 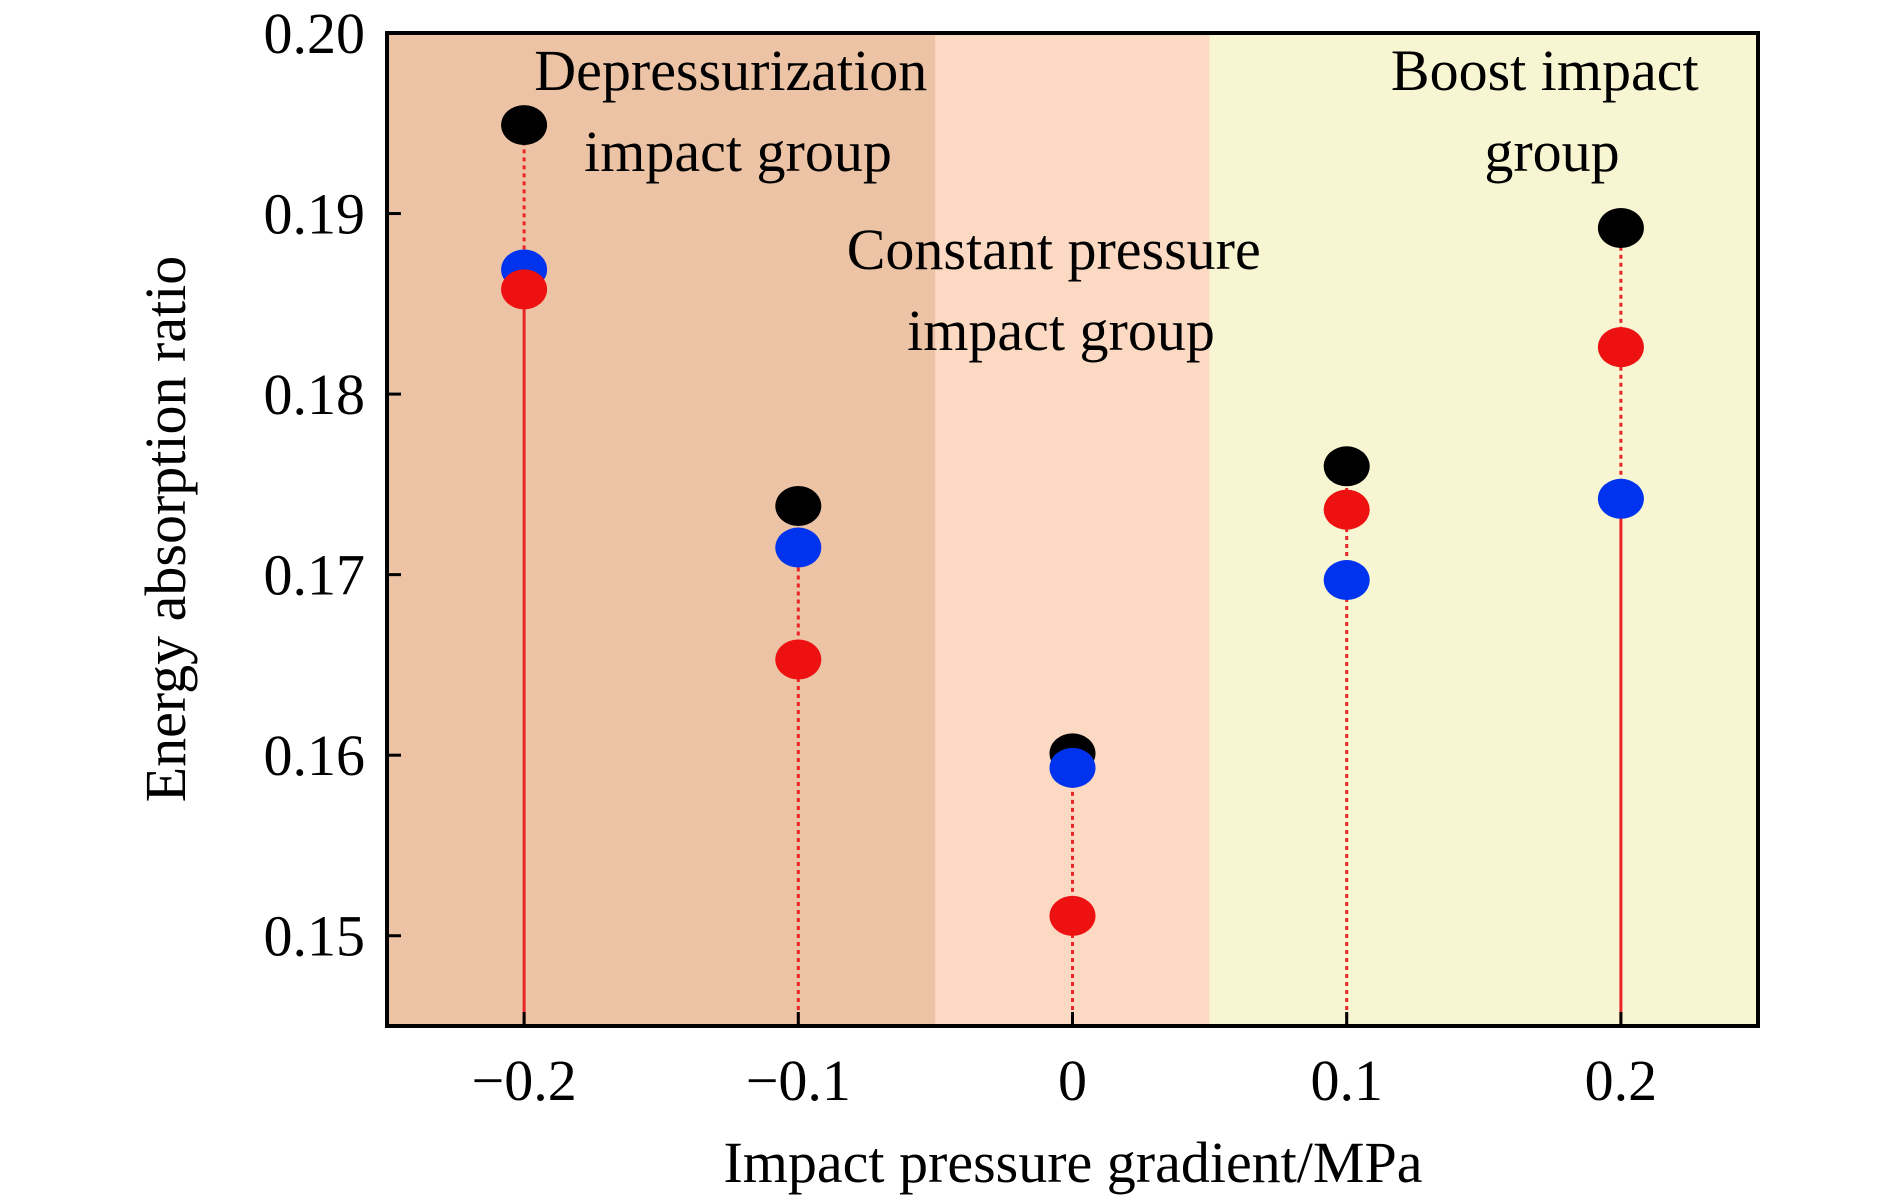 I want to click on annotation-constant-pressure: Constant pressure impact group, so click(x=1061, y=290).